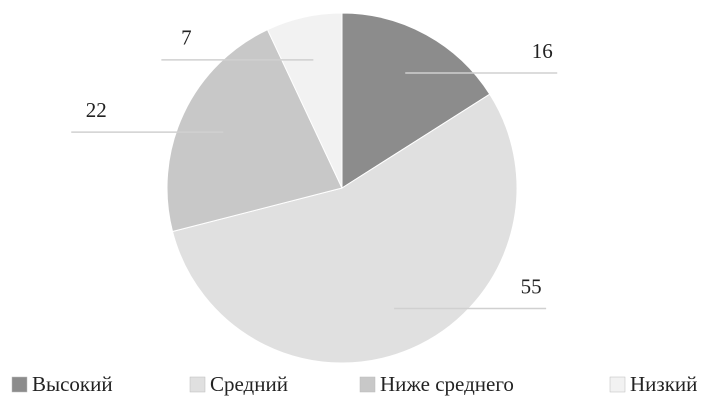 The image size is (720, 409). What do you see at coordinates (447, 384) in the screenshot?
I see `legend-label: Ниже среднего` at bounding box center [447, 384].